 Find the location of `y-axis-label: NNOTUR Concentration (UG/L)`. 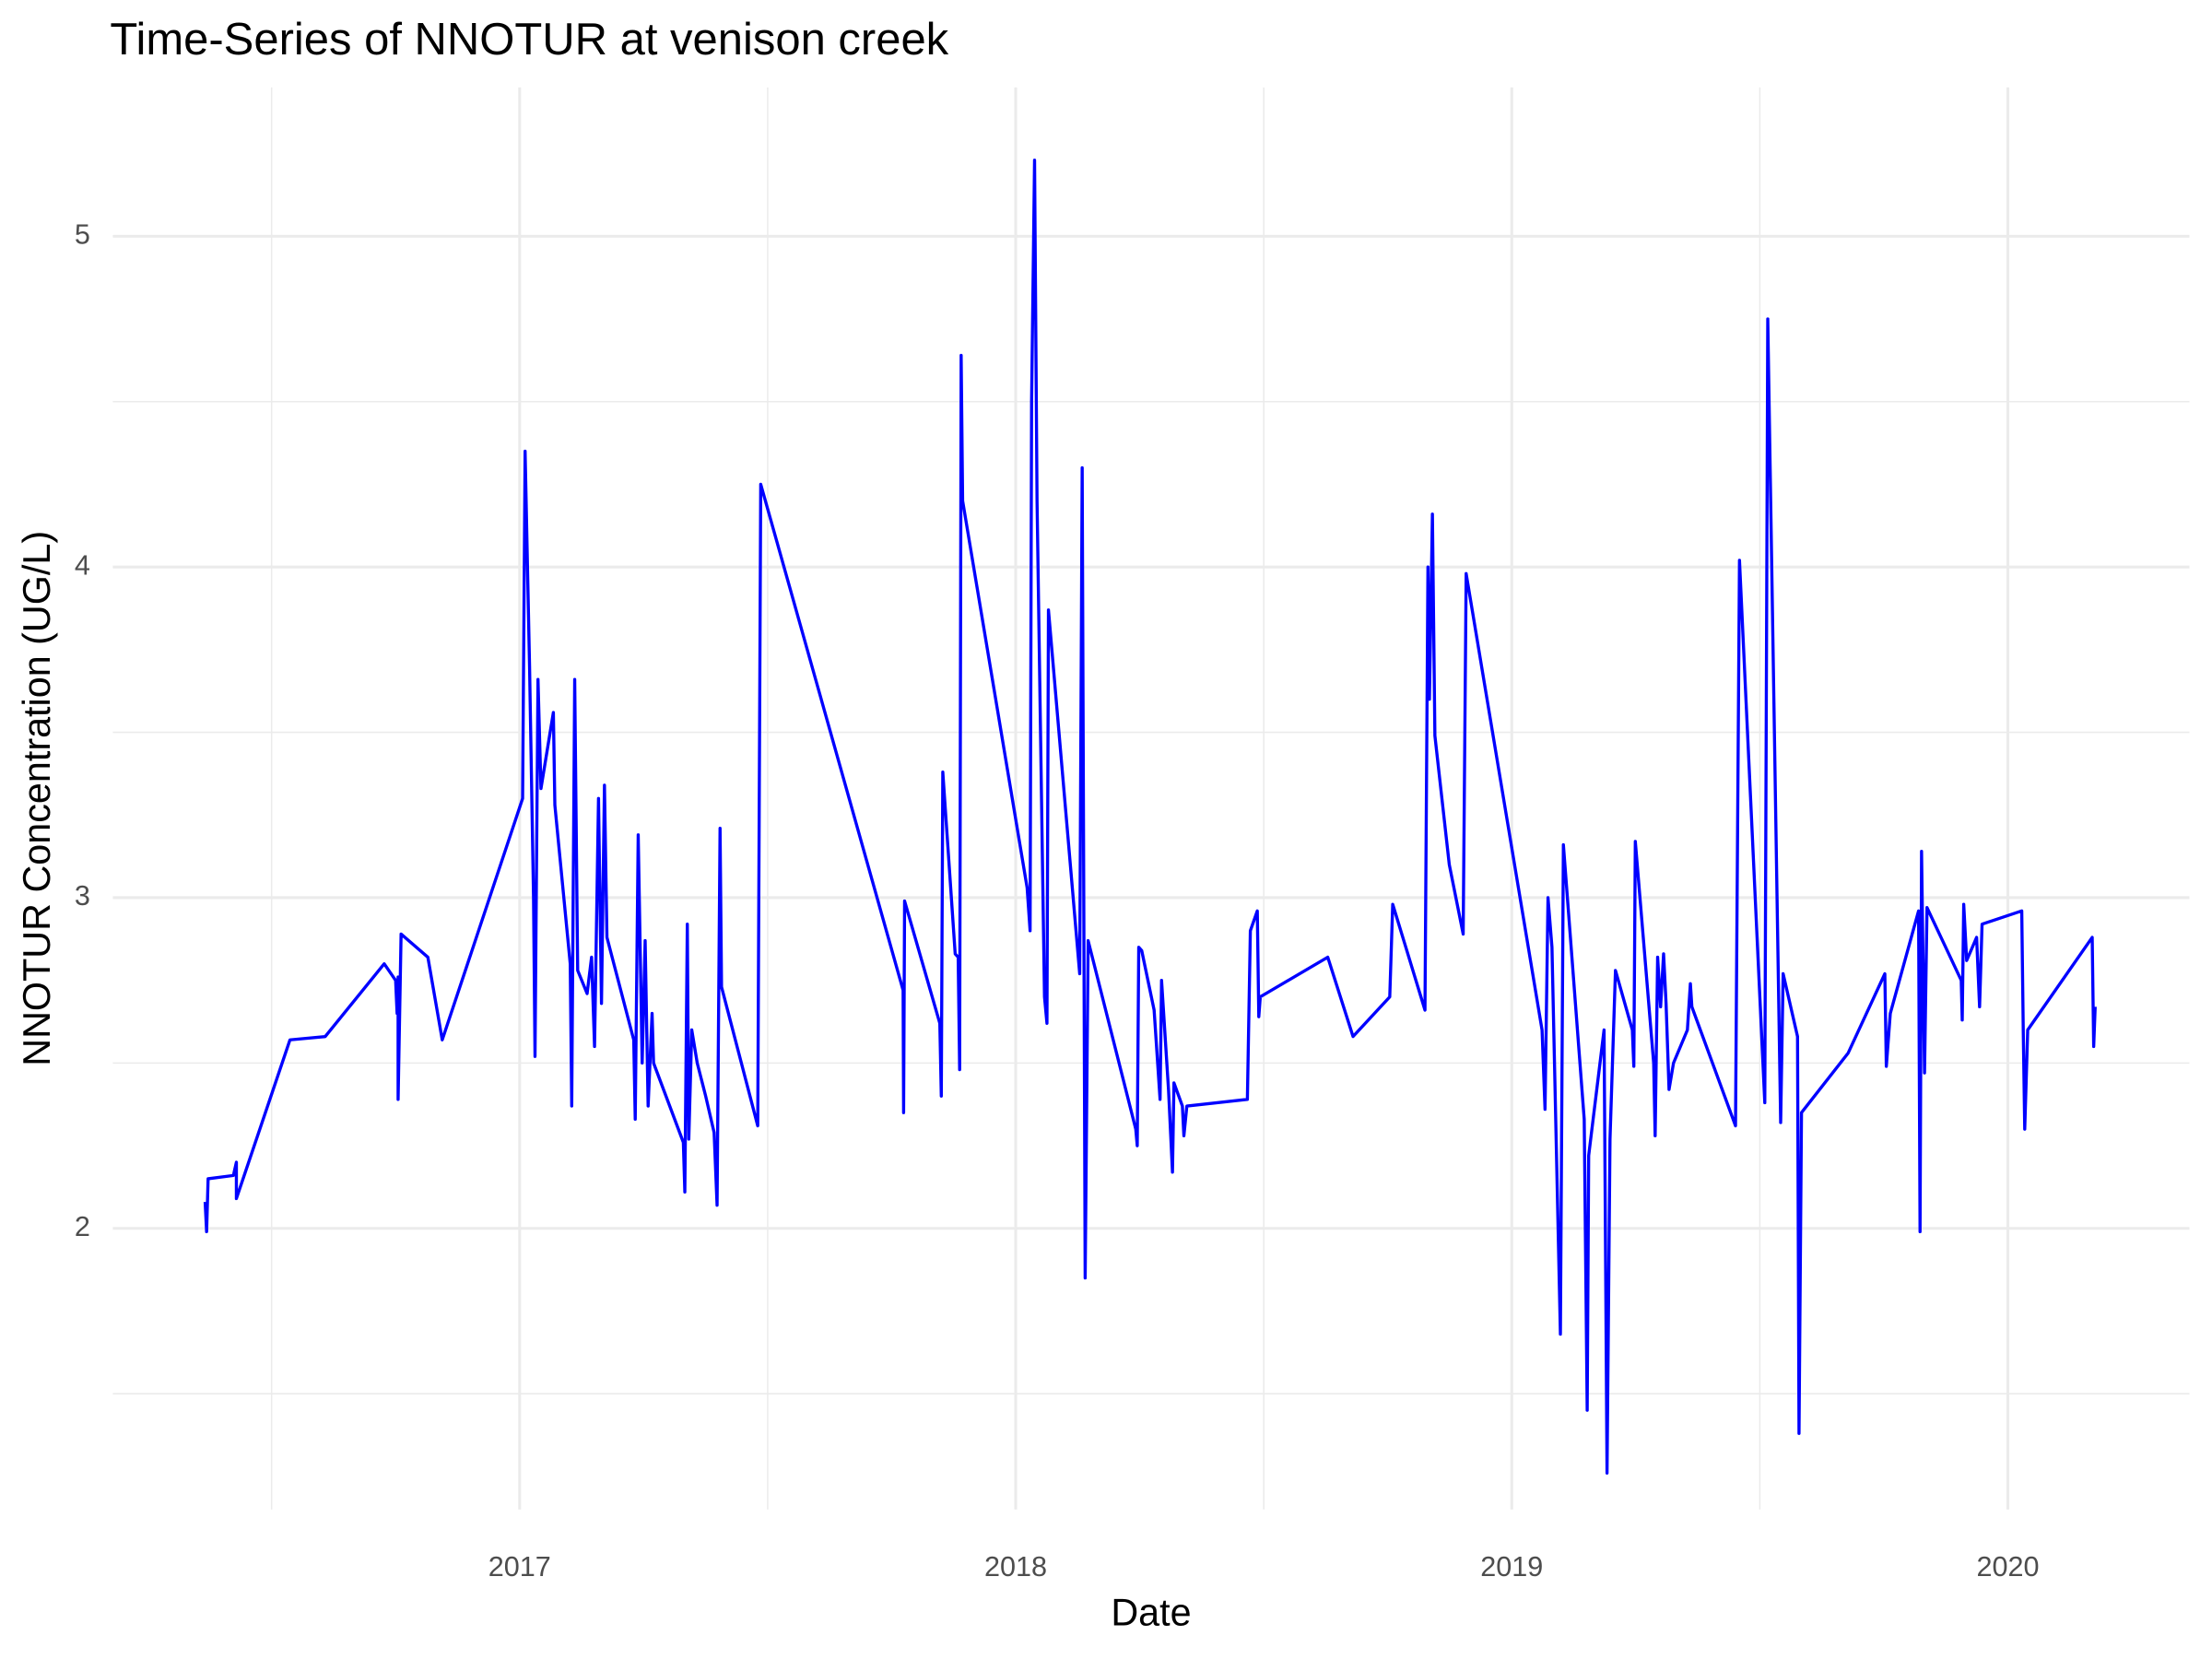

y-axis-label: NNOTUR Concentration (UG/L) is located at coordinates (37, 798).